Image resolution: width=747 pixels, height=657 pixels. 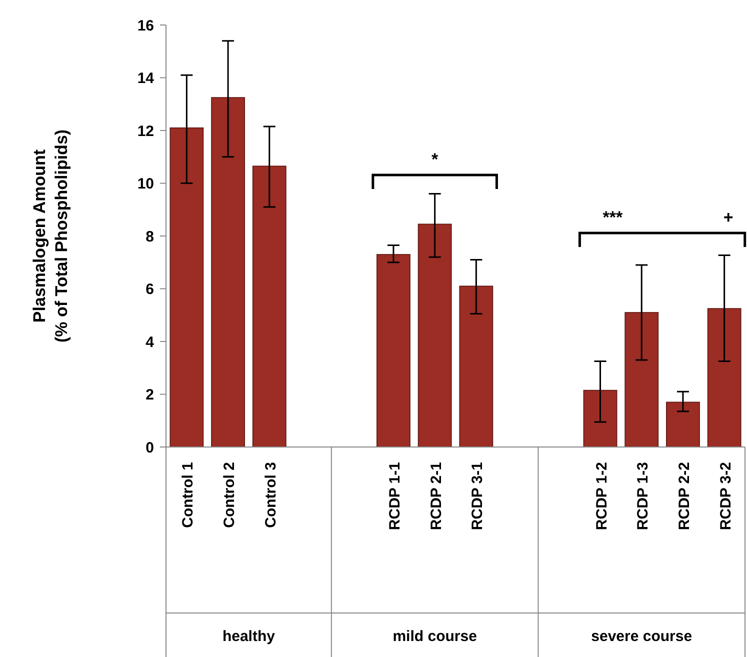 I want to click on text: severe course, so click(x=641, y=636).